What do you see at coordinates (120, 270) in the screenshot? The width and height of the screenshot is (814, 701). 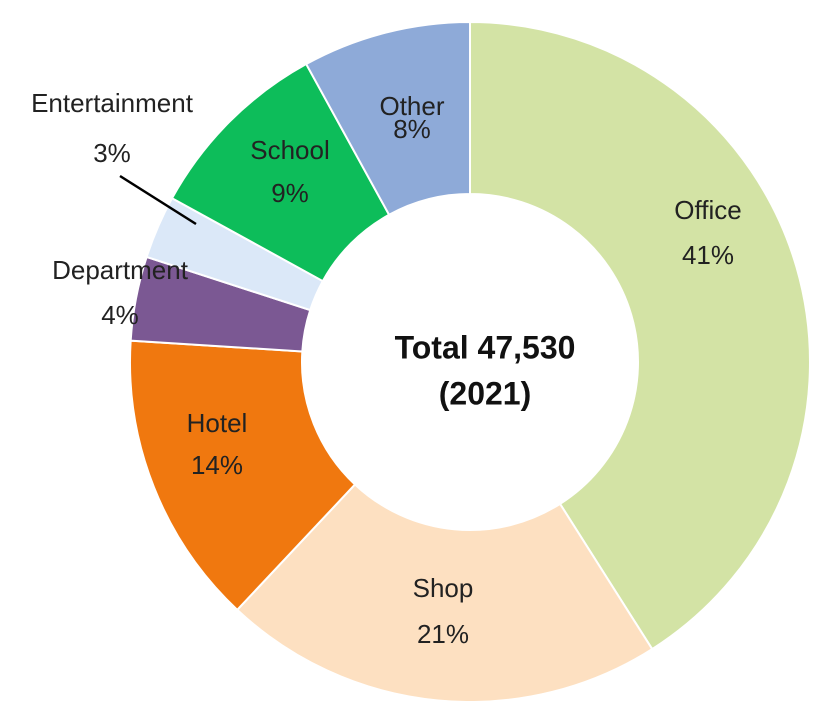 I see `slice-label: Department` at bounding box center [120, 270].